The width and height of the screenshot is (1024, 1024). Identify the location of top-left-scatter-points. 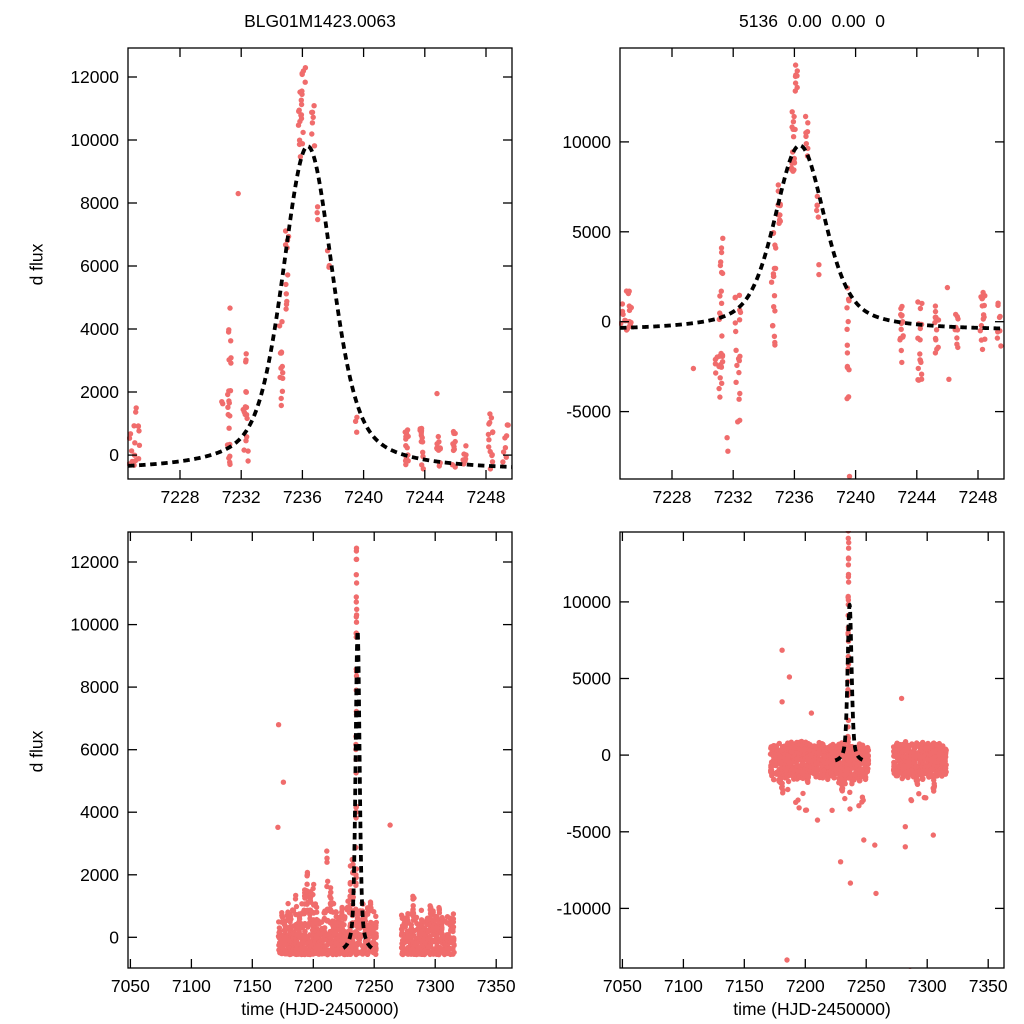
(320, 268).